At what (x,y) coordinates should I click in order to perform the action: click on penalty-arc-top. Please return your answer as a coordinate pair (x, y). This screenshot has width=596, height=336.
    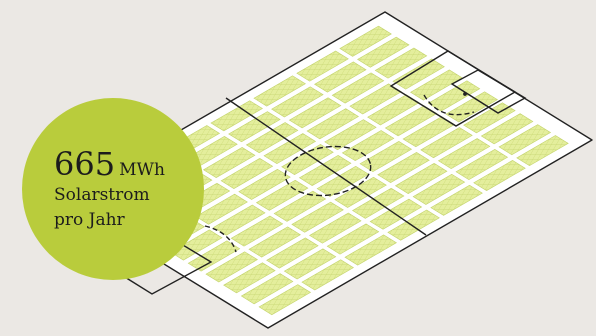
    Looking at the image, I should click on (449, 105).